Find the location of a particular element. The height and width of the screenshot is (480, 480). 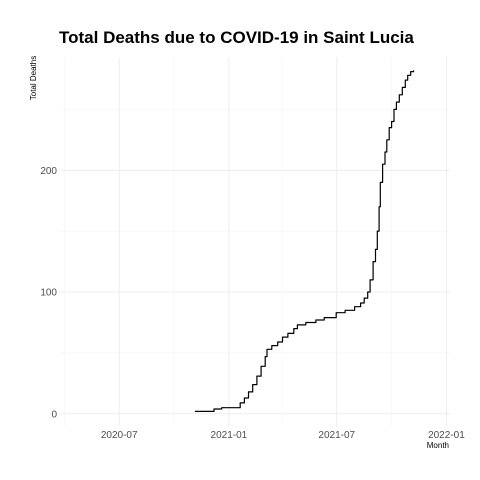

x-tick-label: 2022-01 is located at coordinates (446, 435).